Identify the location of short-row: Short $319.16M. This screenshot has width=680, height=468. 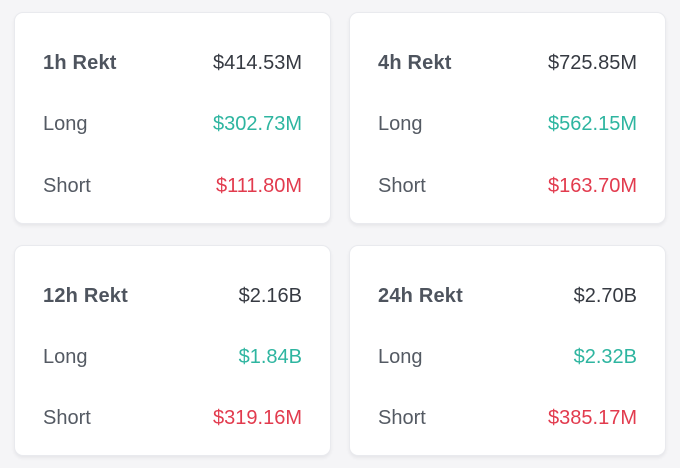
(172, 418).